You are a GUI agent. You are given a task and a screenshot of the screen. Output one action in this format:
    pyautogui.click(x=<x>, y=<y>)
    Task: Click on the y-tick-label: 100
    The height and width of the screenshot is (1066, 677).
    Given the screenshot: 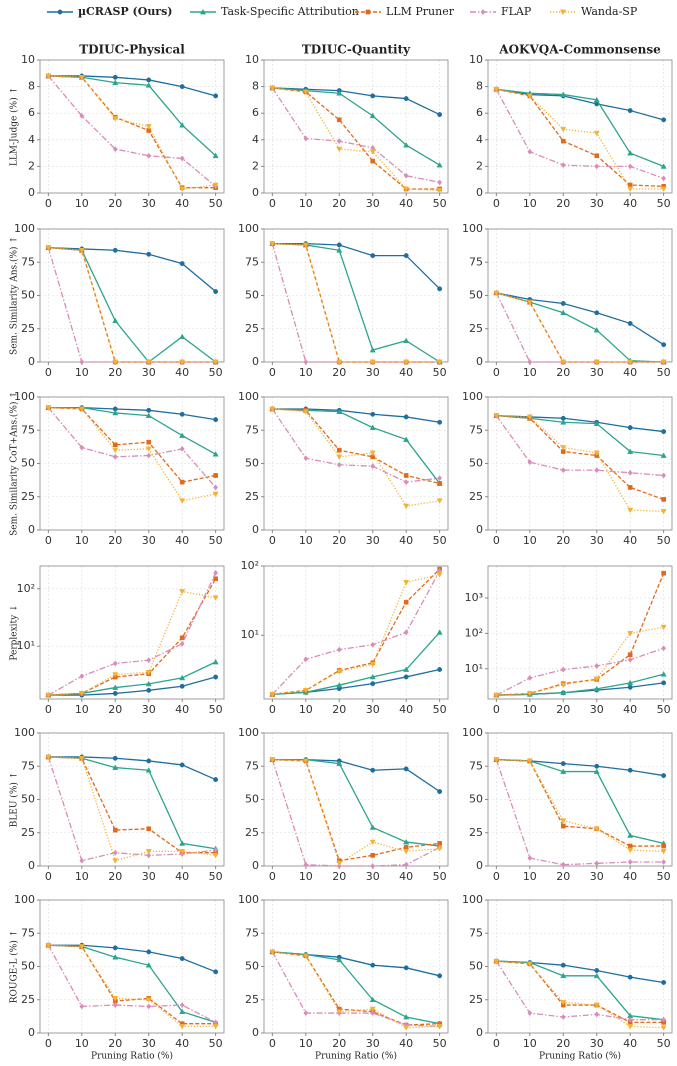 What is the action you would take?
    pyautogui.click(x=24, y=732)
    